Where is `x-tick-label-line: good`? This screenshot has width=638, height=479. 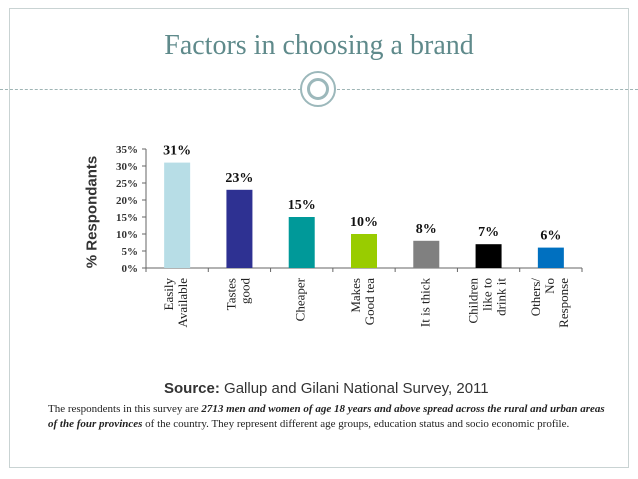
x-tick-label-line: good is located at coordinates (244, 291).